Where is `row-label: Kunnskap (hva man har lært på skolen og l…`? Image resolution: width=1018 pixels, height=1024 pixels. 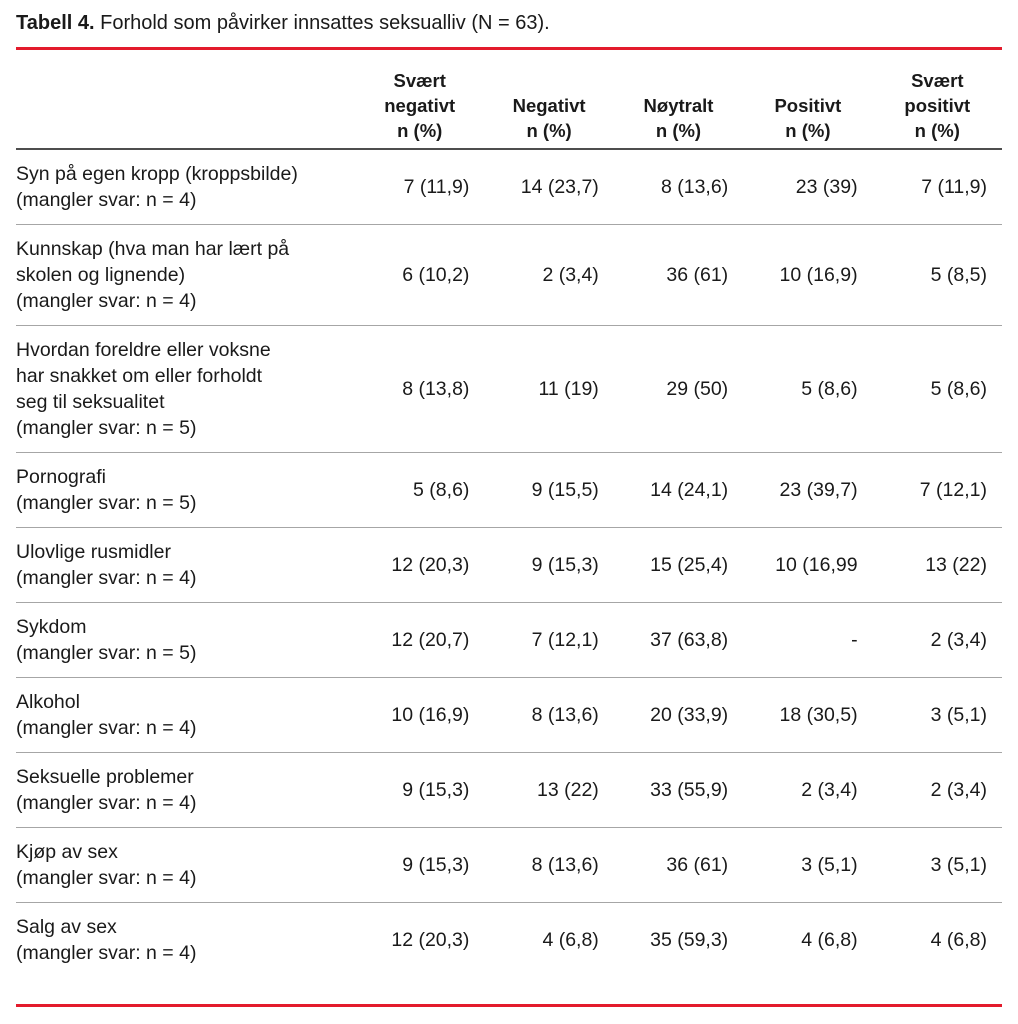
row-label: Kunnskap (hva man har lært på skolen og l… is located at coordinates (186, 275).